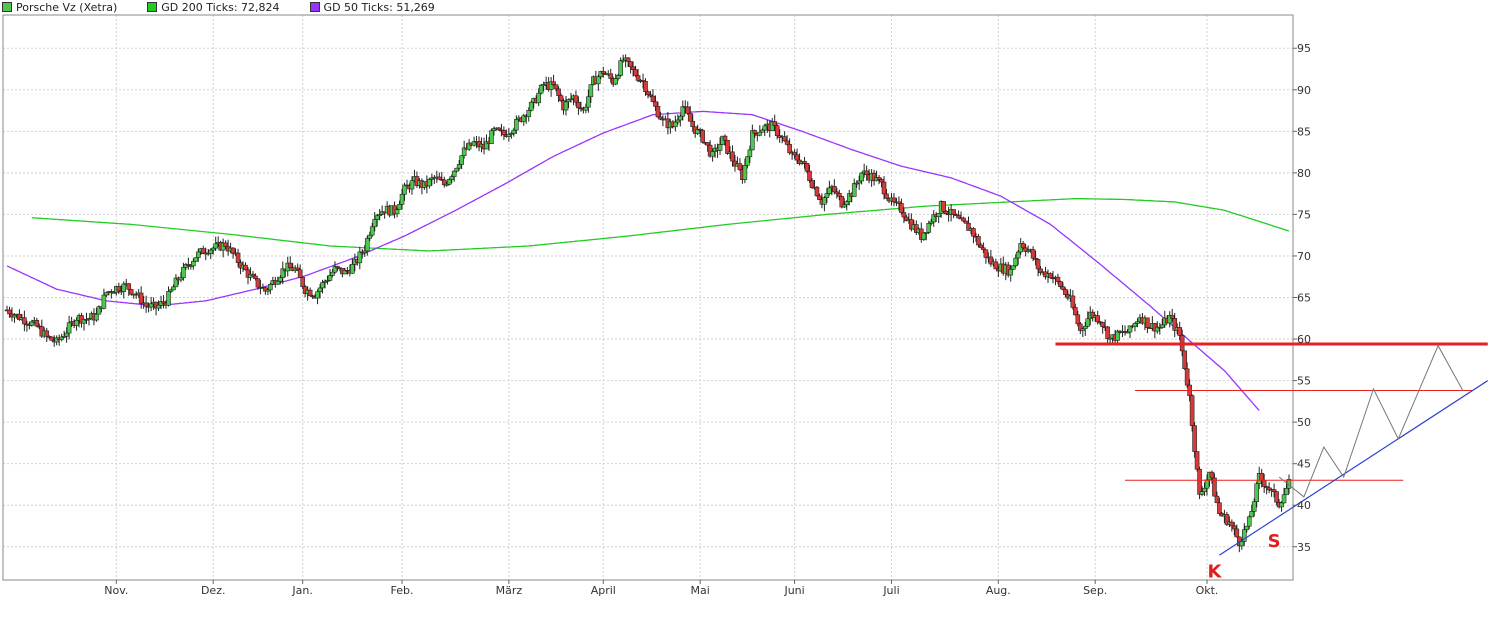 This screenshot has height=633, width=1491. I want to click on y-tick-label: 65, so click(1304, 298).